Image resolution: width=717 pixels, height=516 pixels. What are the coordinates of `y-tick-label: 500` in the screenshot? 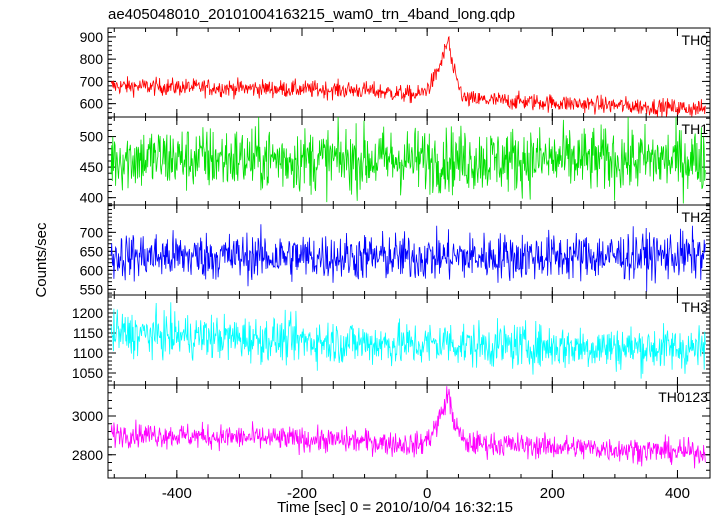 It's located at (92, 137).